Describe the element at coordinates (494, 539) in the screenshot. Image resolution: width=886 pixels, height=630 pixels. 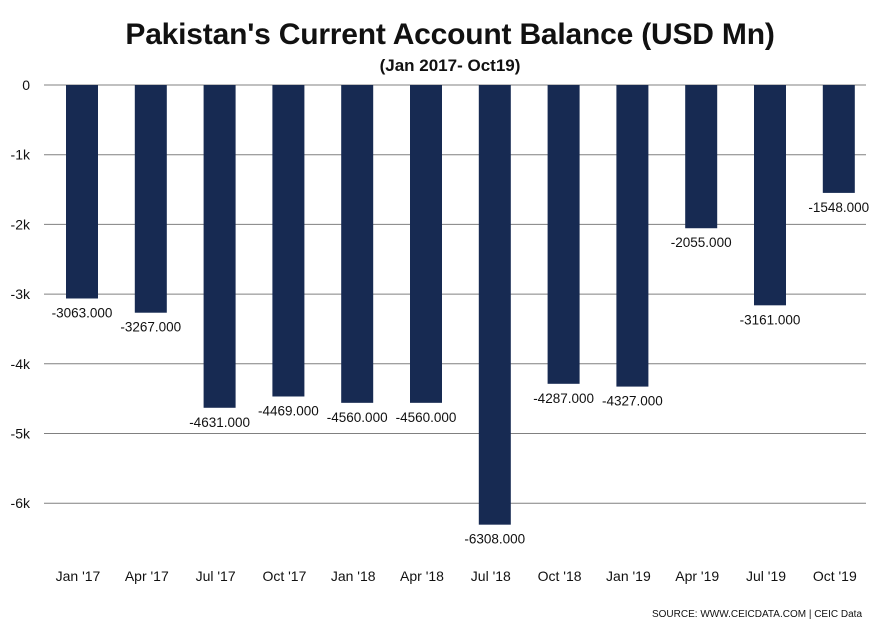
I see `data-label: -6308.000` at that location.